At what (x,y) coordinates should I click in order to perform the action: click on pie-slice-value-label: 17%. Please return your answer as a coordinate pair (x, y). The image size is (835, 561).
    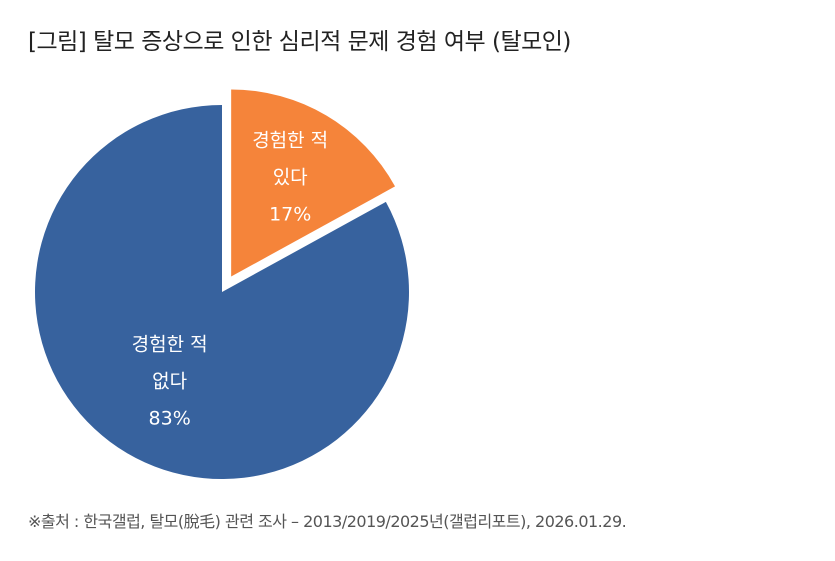
    Looking at the image, I should click on (290, 215).